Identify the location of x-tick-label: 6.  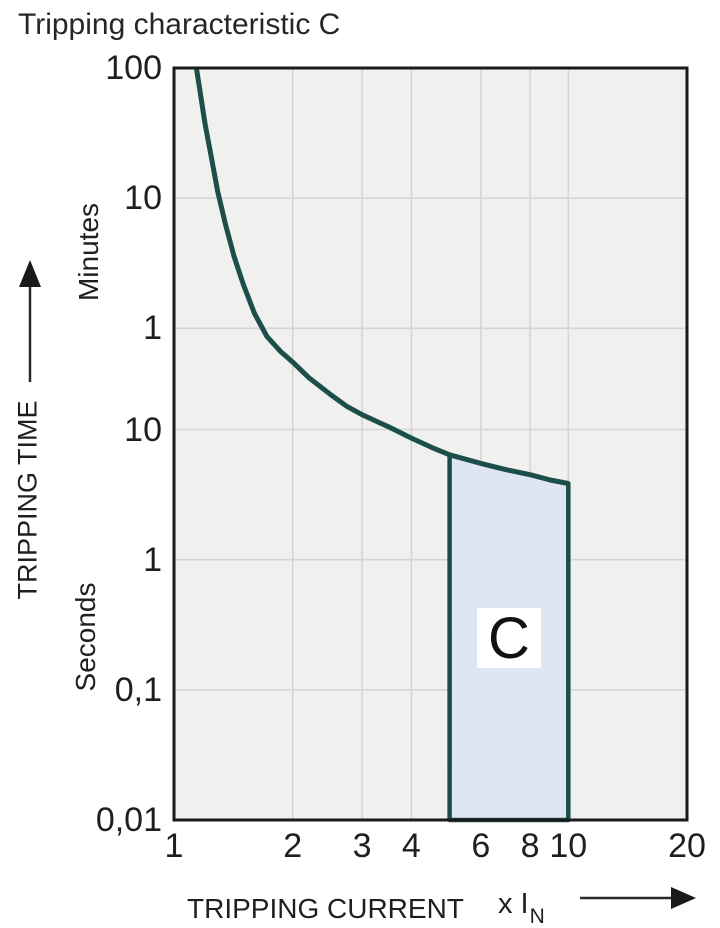
(481, 846).